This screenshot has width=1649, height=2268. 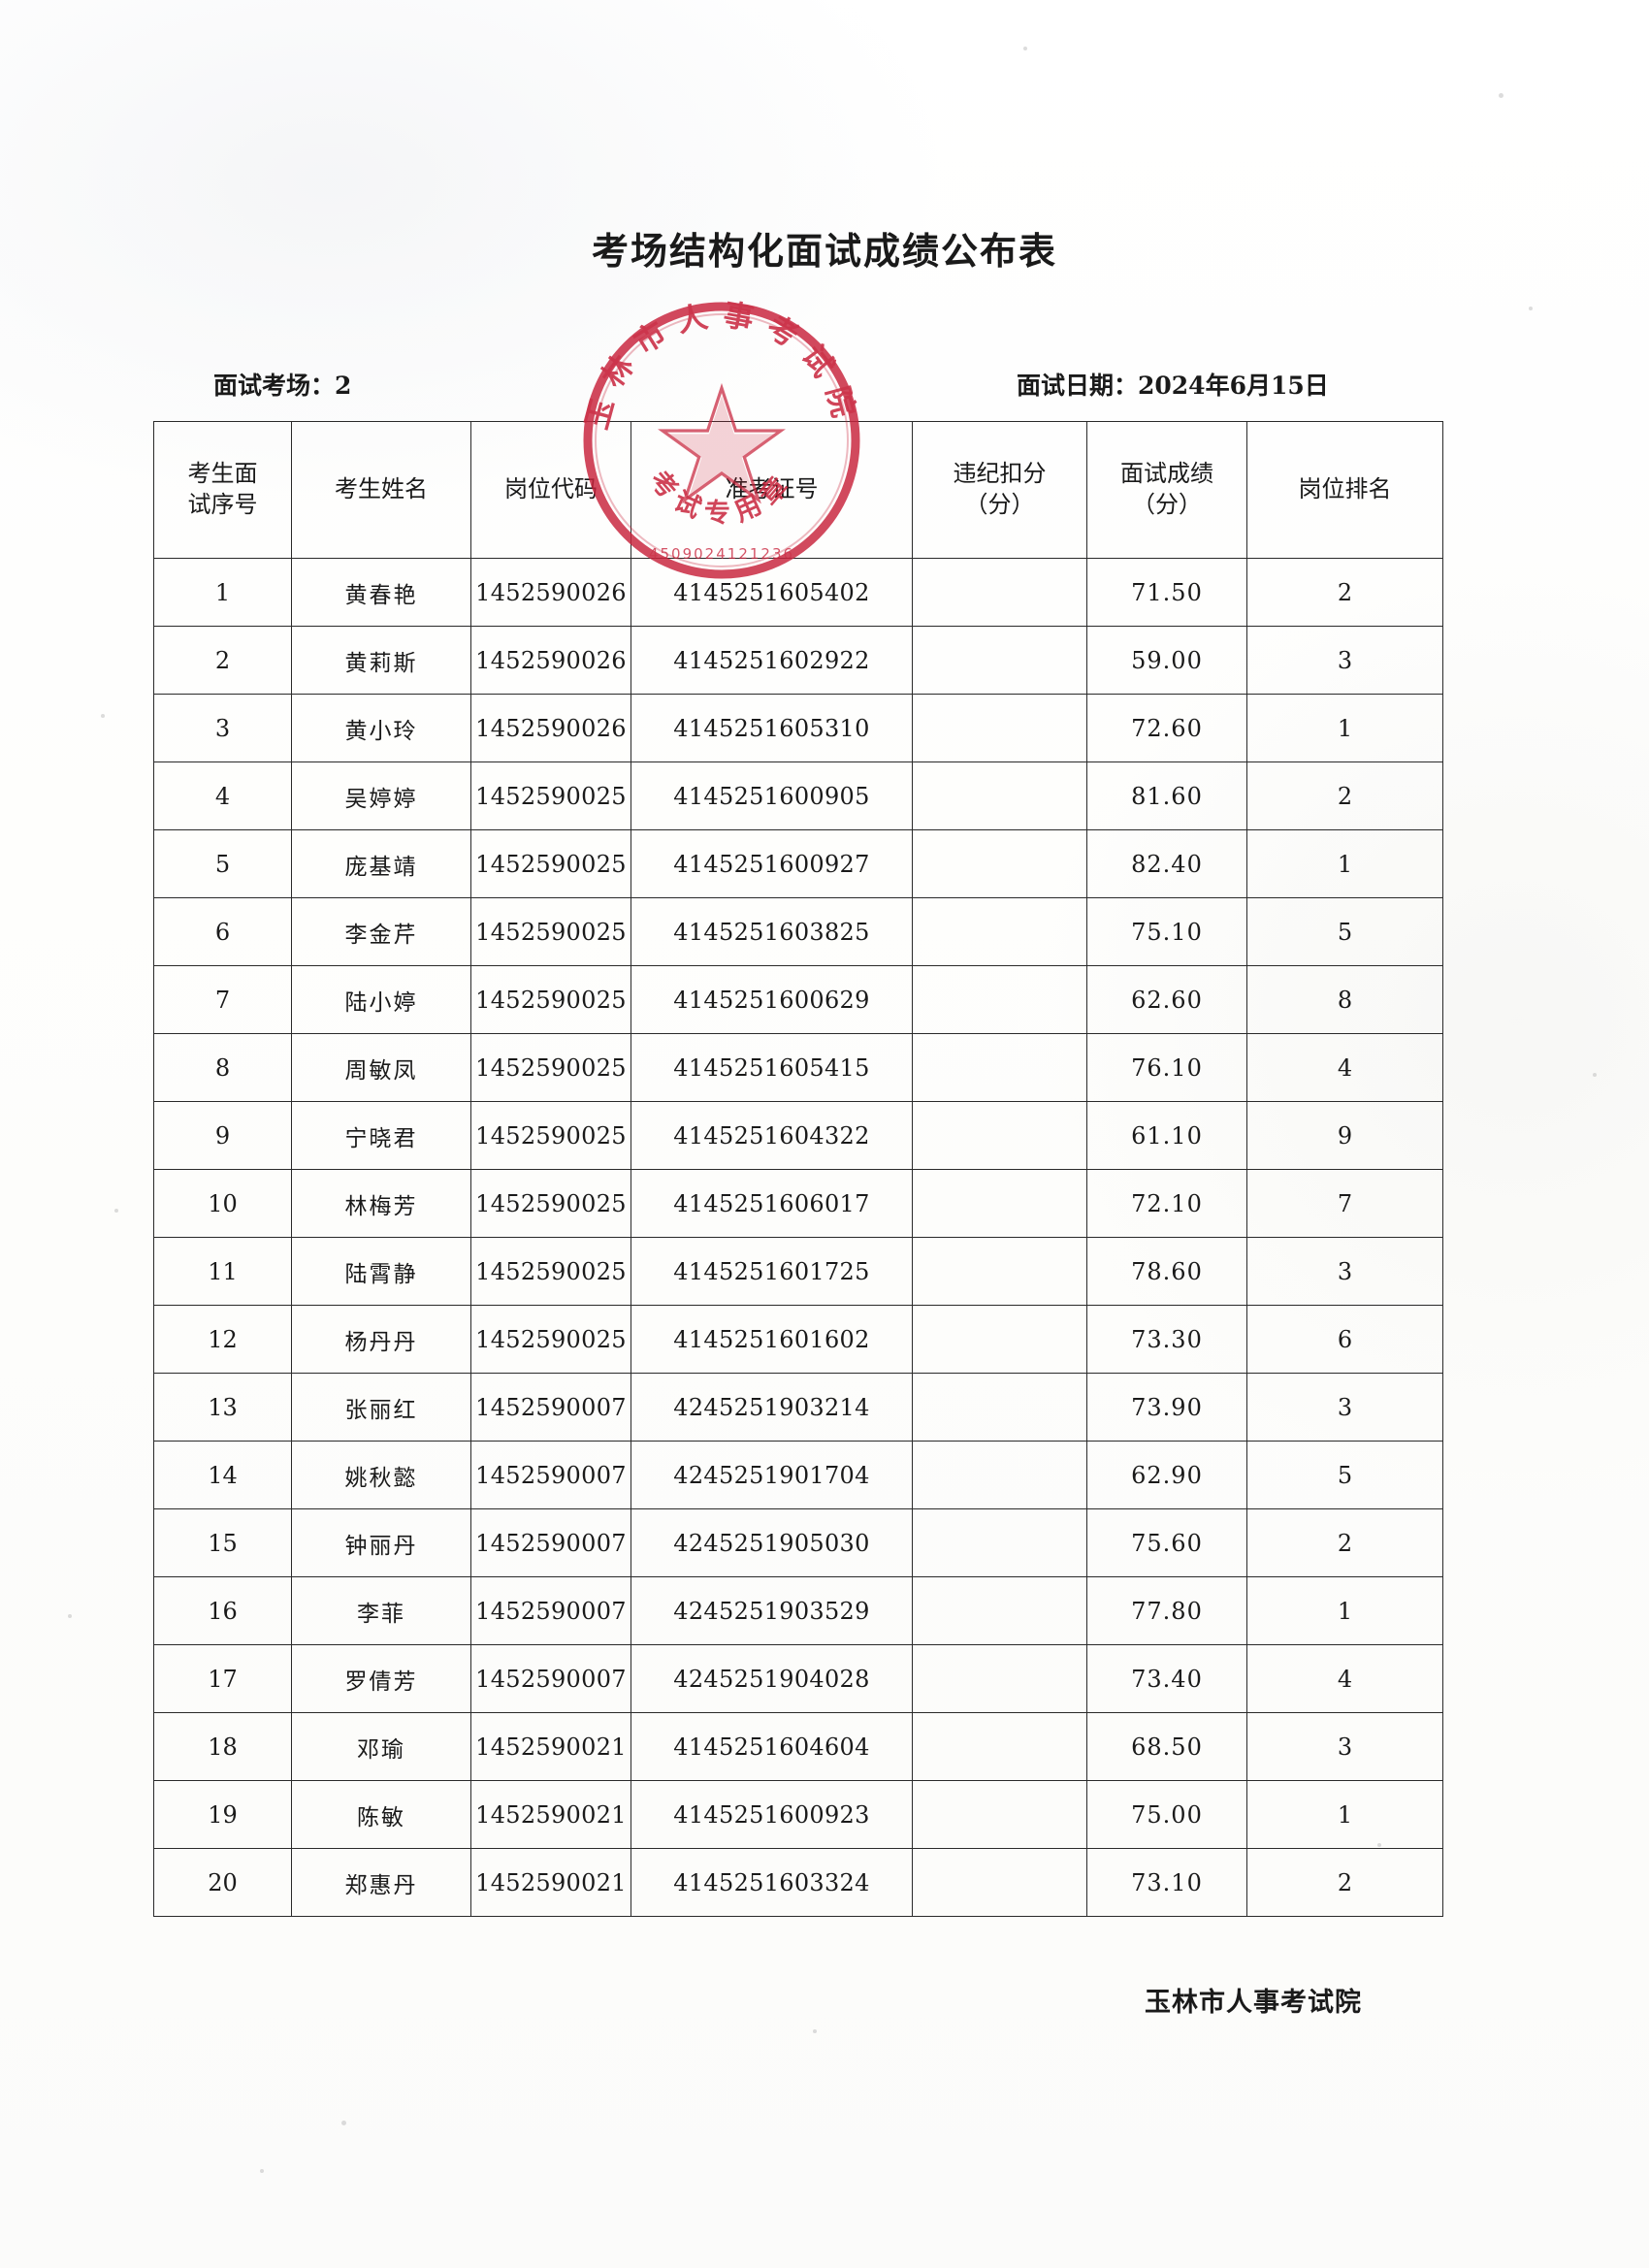 I want to click on interview-date-label: 面试日期：2024年6月15日, so click(x=1173, y=386).